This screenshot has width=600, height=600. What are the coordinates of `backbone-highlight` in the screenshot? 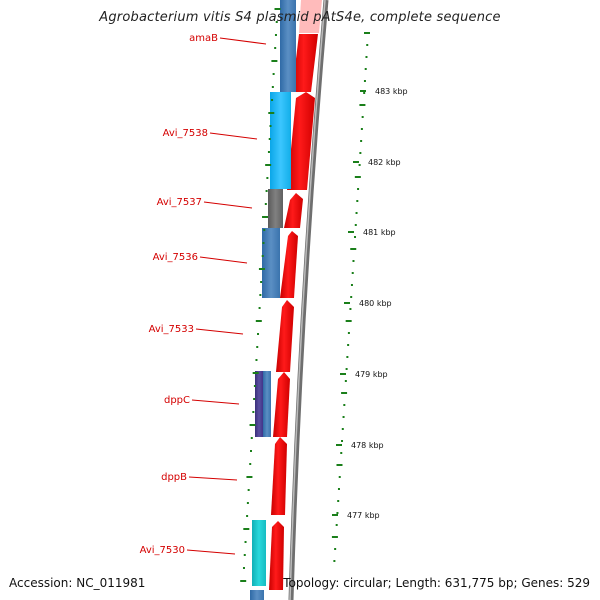 It's located at (307, 300).